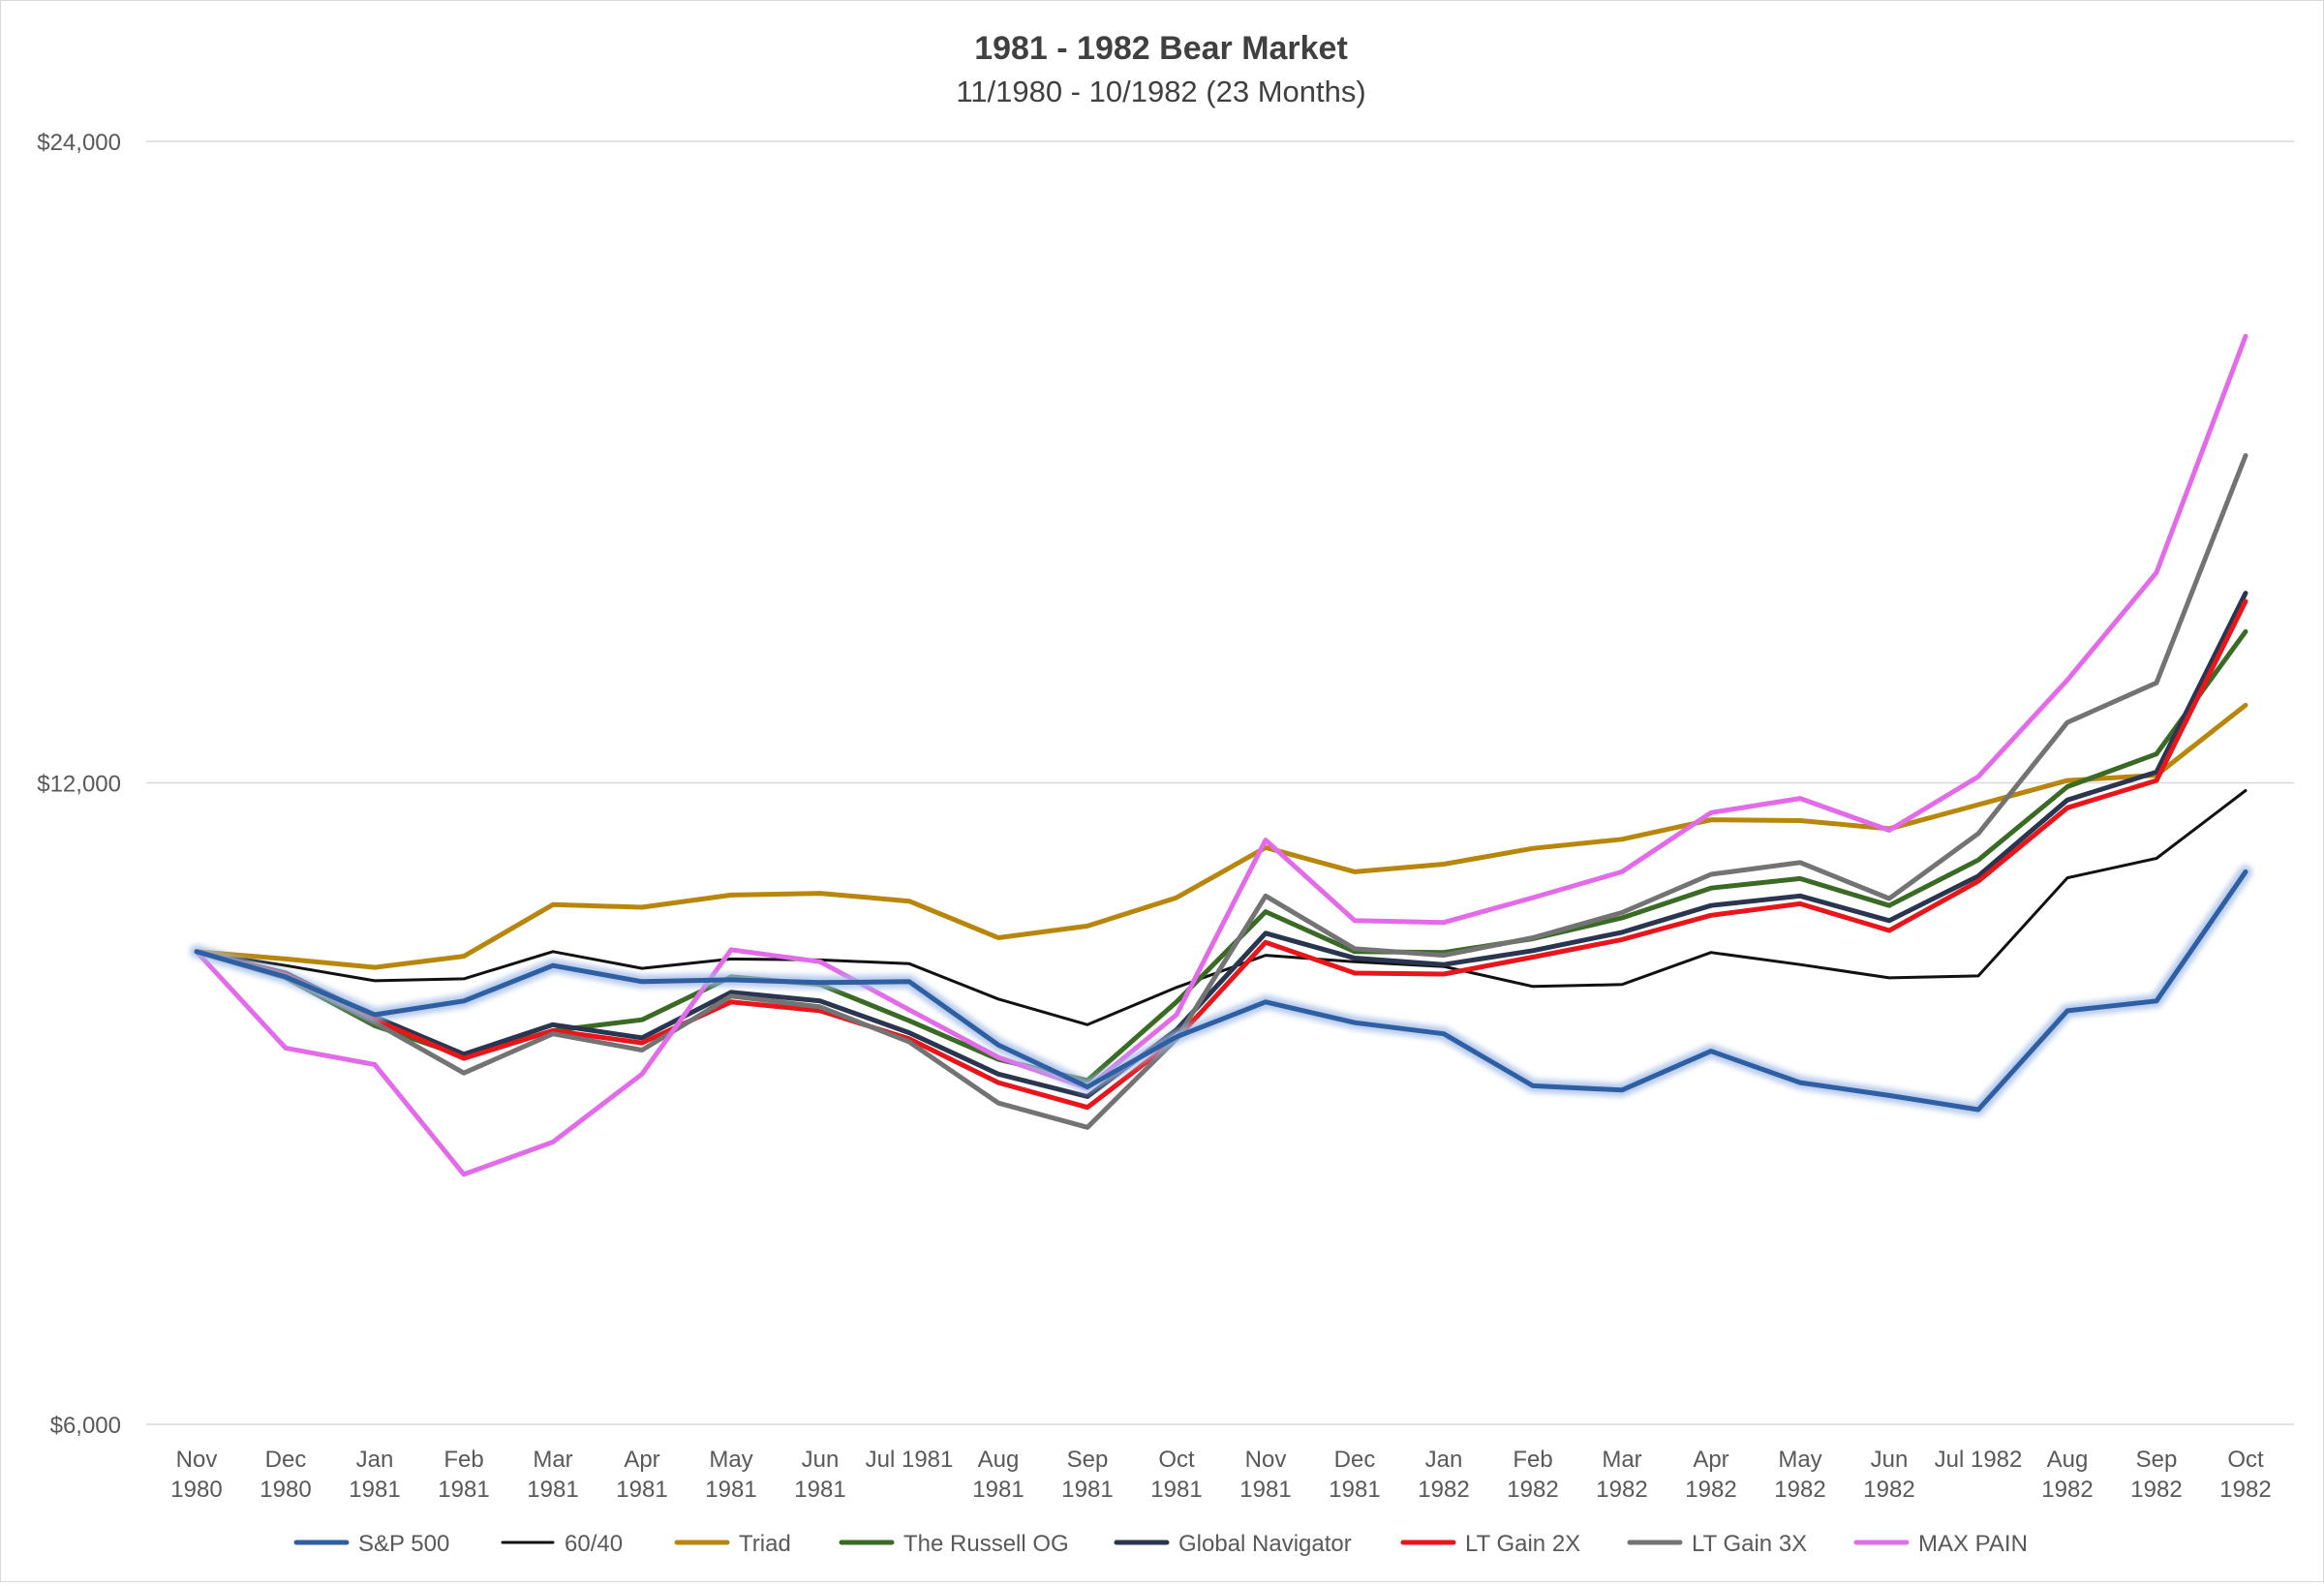 The width and height of the screenshot is (2324, 1586). I want to click on x-tick-label: Mar 1982, so click(1622, 1475).